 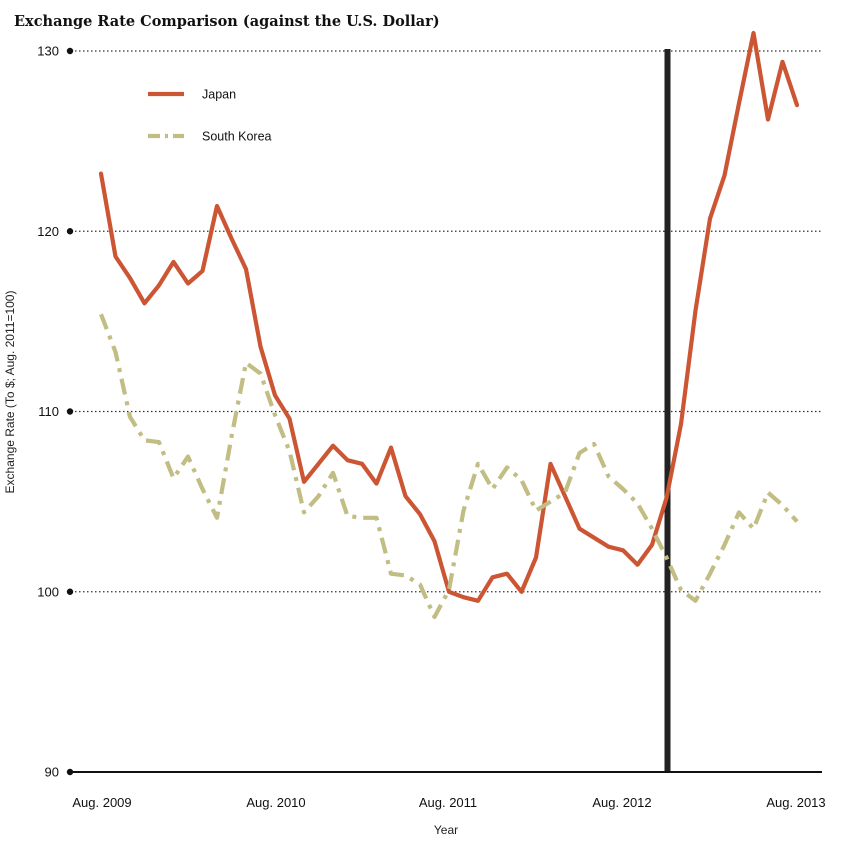 I want to click on x-axis-label: Year, so click(x=446, y=830).